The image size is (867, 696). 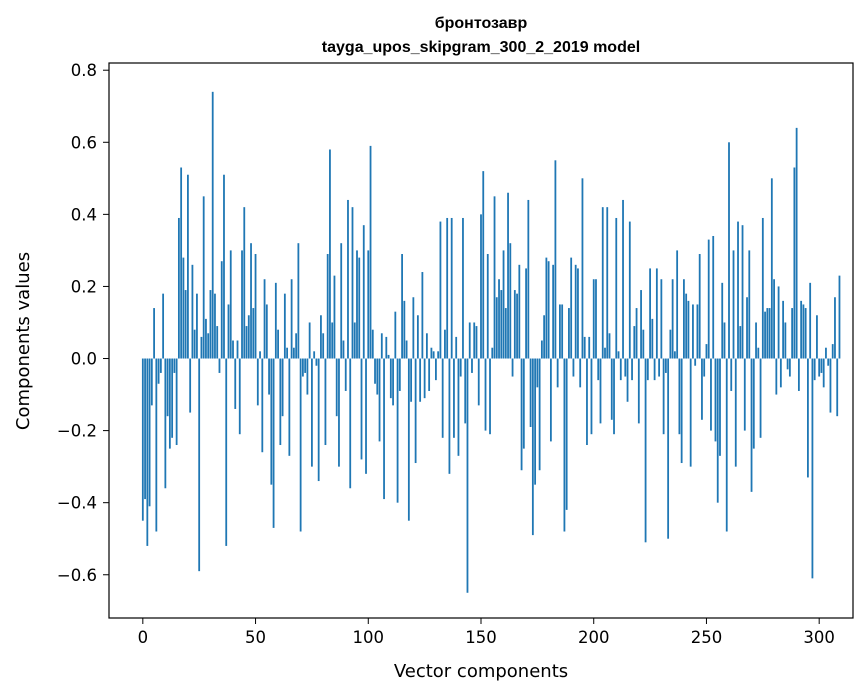 What do you see at coordinates (819, 637) in the screenshot?
I see `x-tick-label: 300` at bounding box center [819, 637].